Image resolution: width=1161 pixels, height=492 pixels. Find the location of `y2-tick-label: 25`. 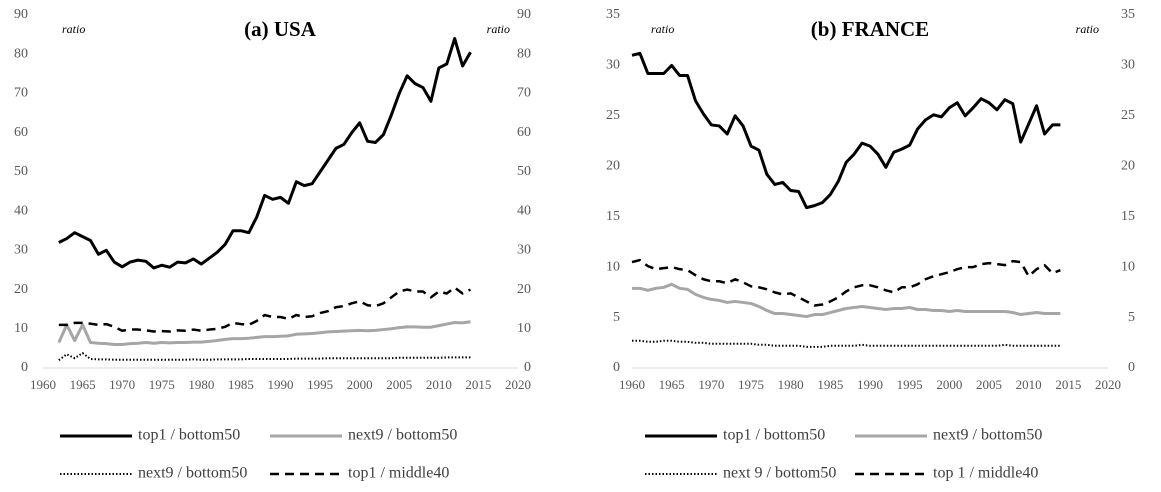

y2-tick-label: 25 is located at coordinates (1128, 115).